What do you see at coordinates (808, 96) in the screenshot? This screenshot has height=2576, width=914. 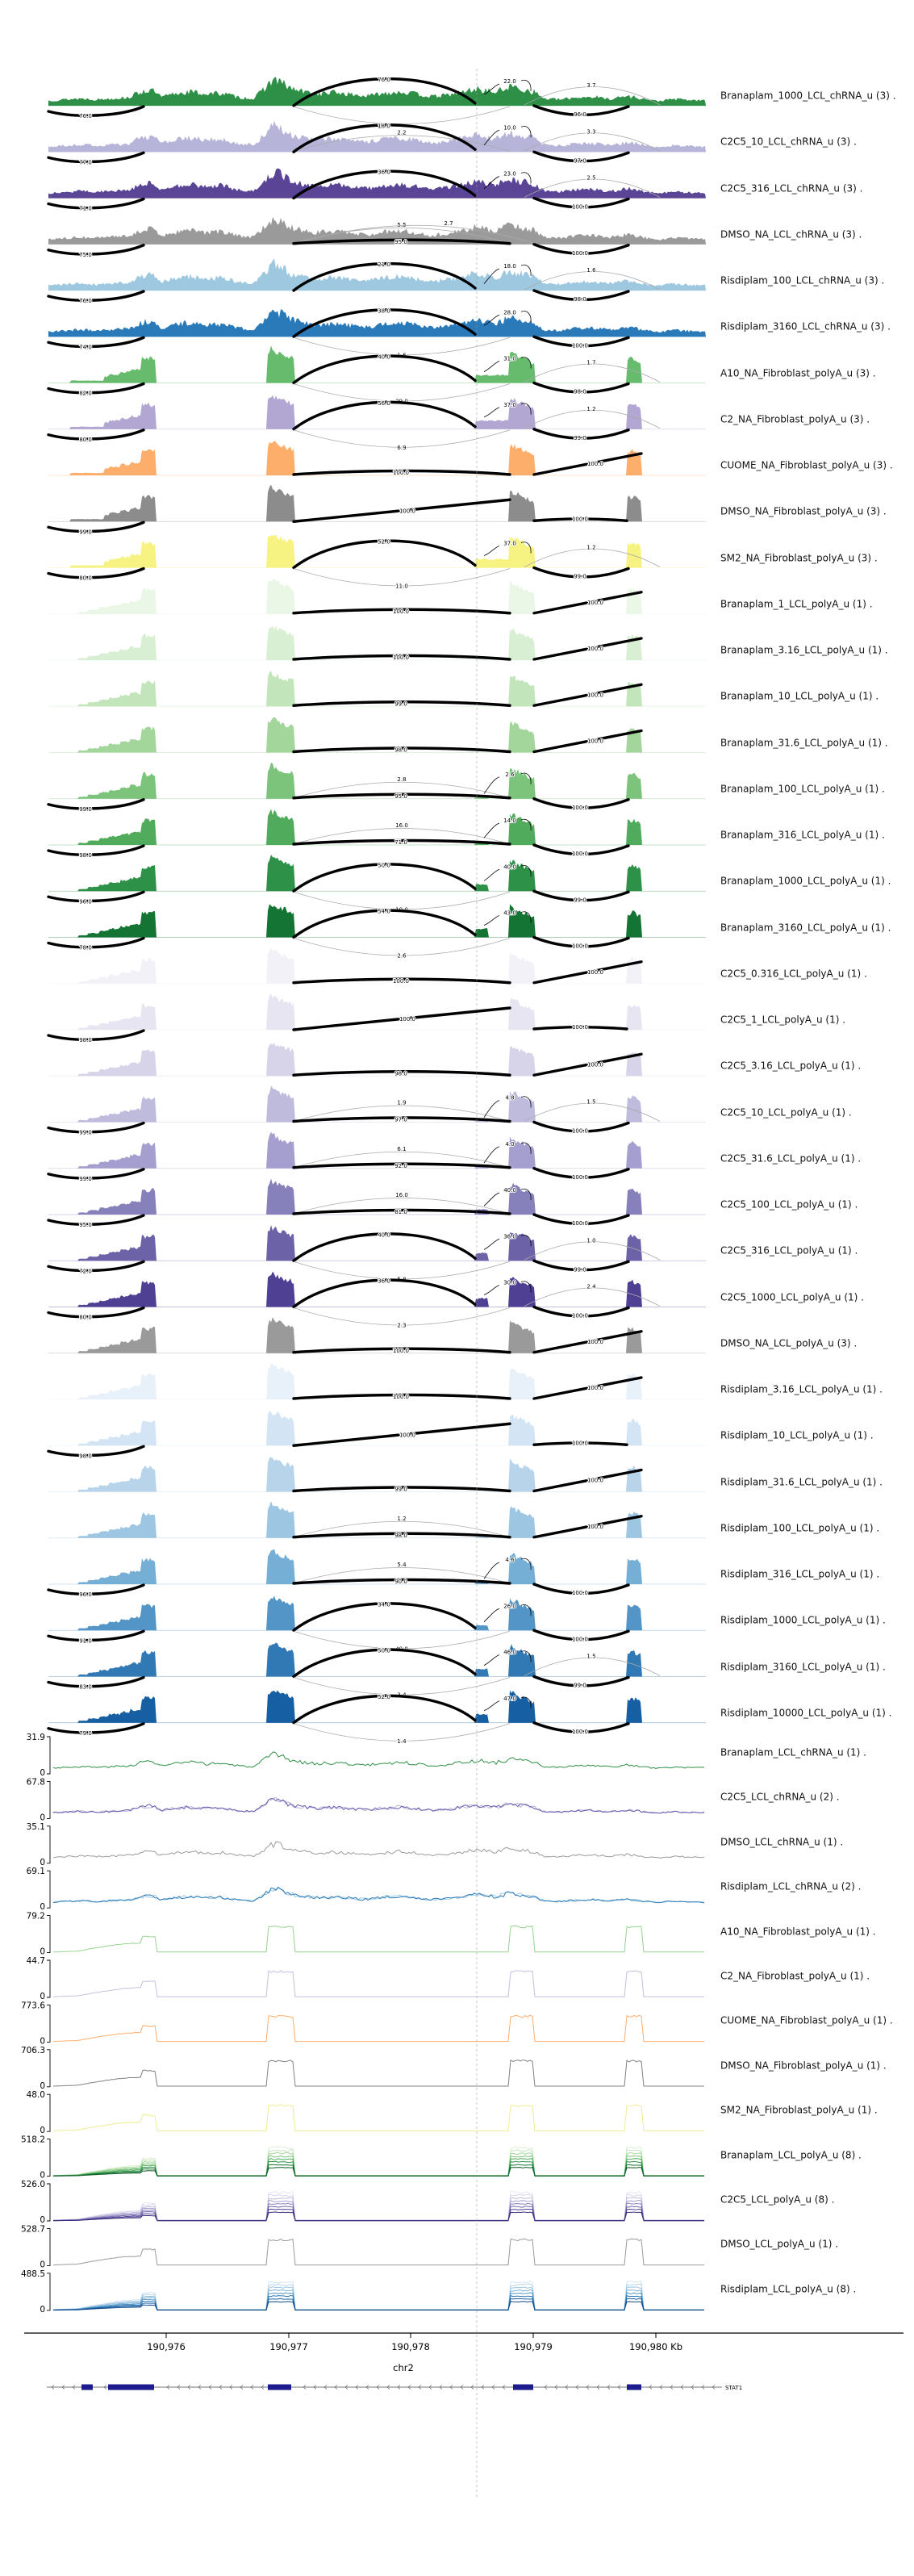 I see `track-label: Branaplam_1000_LCL_chRNA_u (3) .` at bounding box center [808, 96].